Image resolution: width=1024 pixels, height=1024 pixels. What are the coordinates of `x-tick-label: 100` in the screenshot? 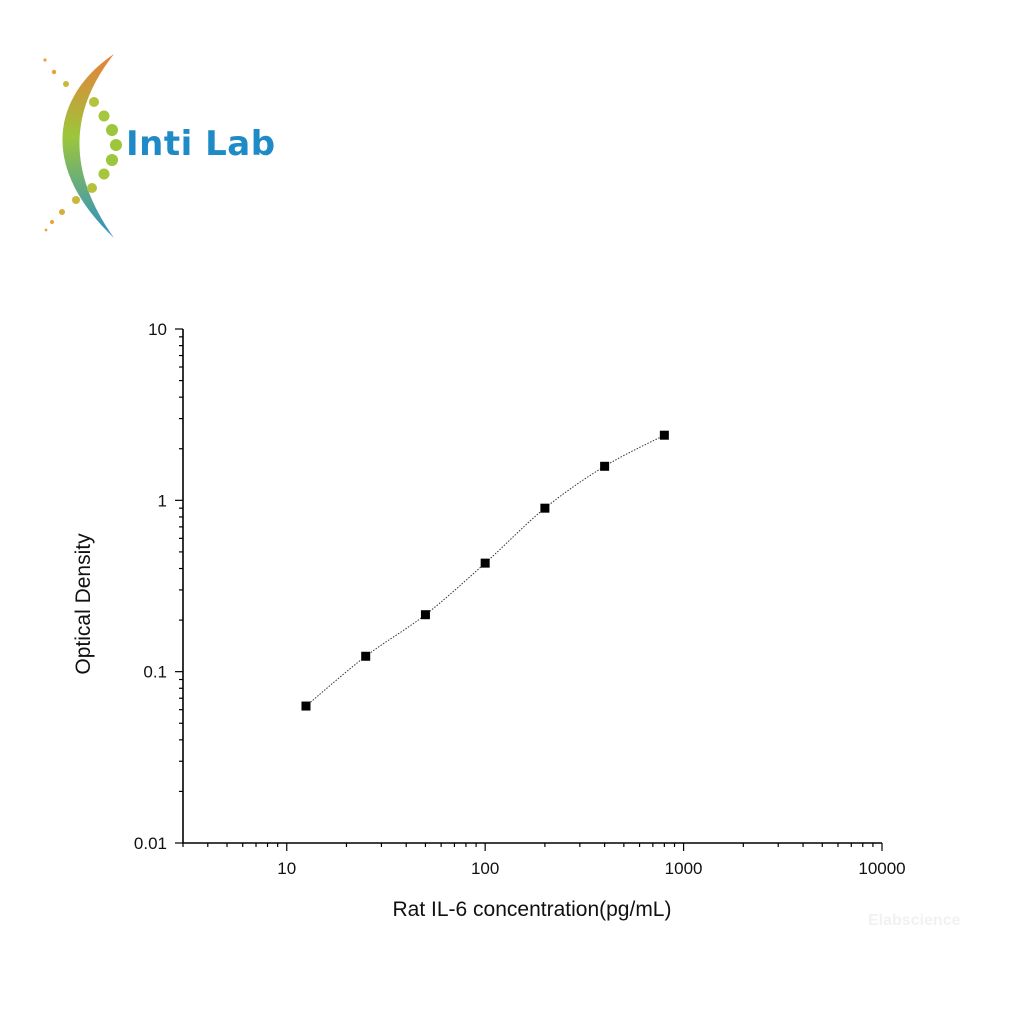 It's located at (485, 868).